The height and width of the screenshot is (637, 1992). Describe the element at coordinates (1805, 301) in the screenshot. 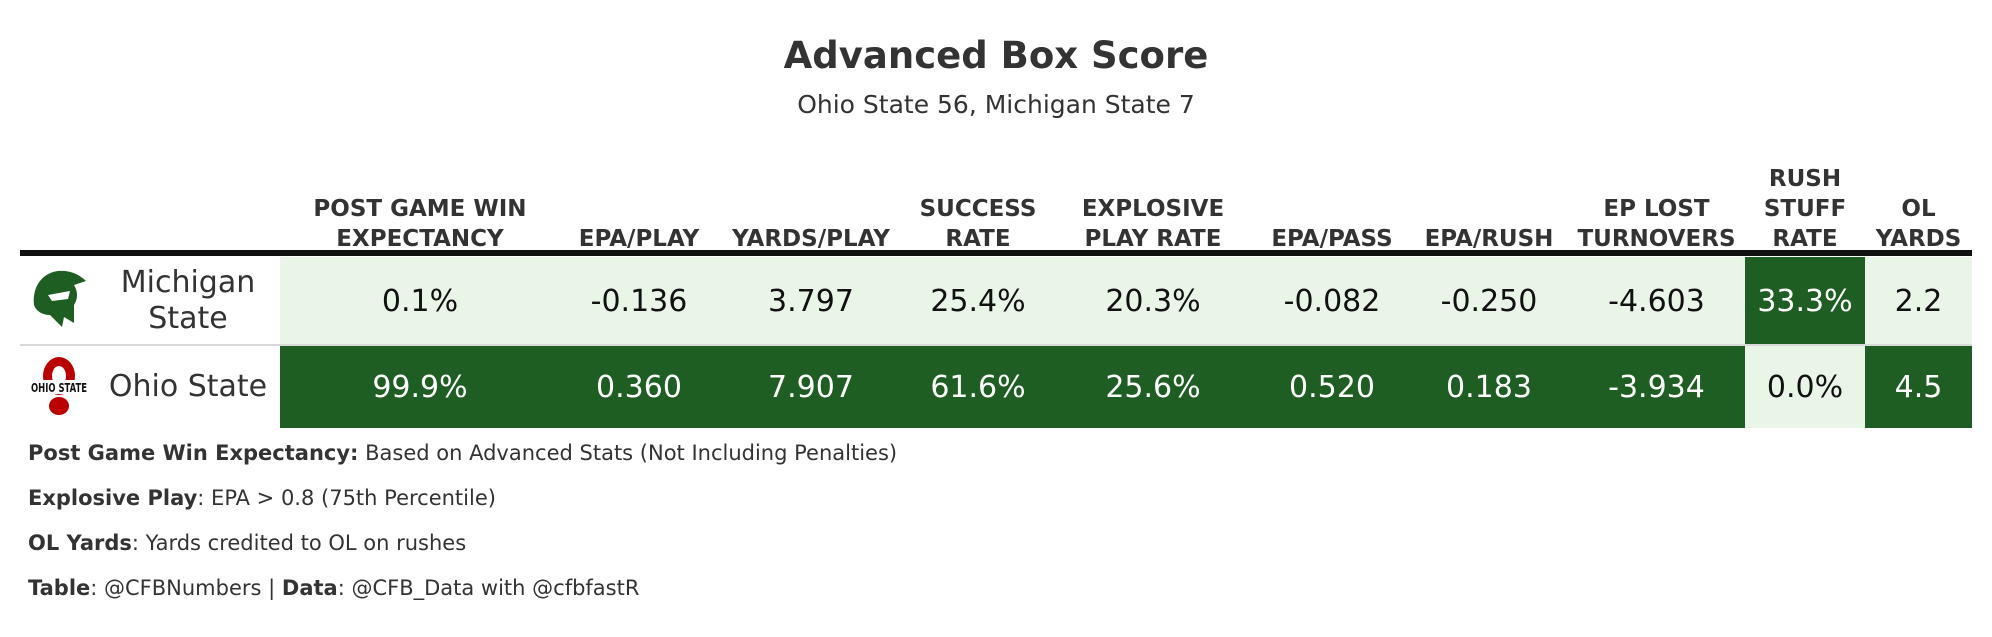

I see `table-cell: 33.3%` at that location.